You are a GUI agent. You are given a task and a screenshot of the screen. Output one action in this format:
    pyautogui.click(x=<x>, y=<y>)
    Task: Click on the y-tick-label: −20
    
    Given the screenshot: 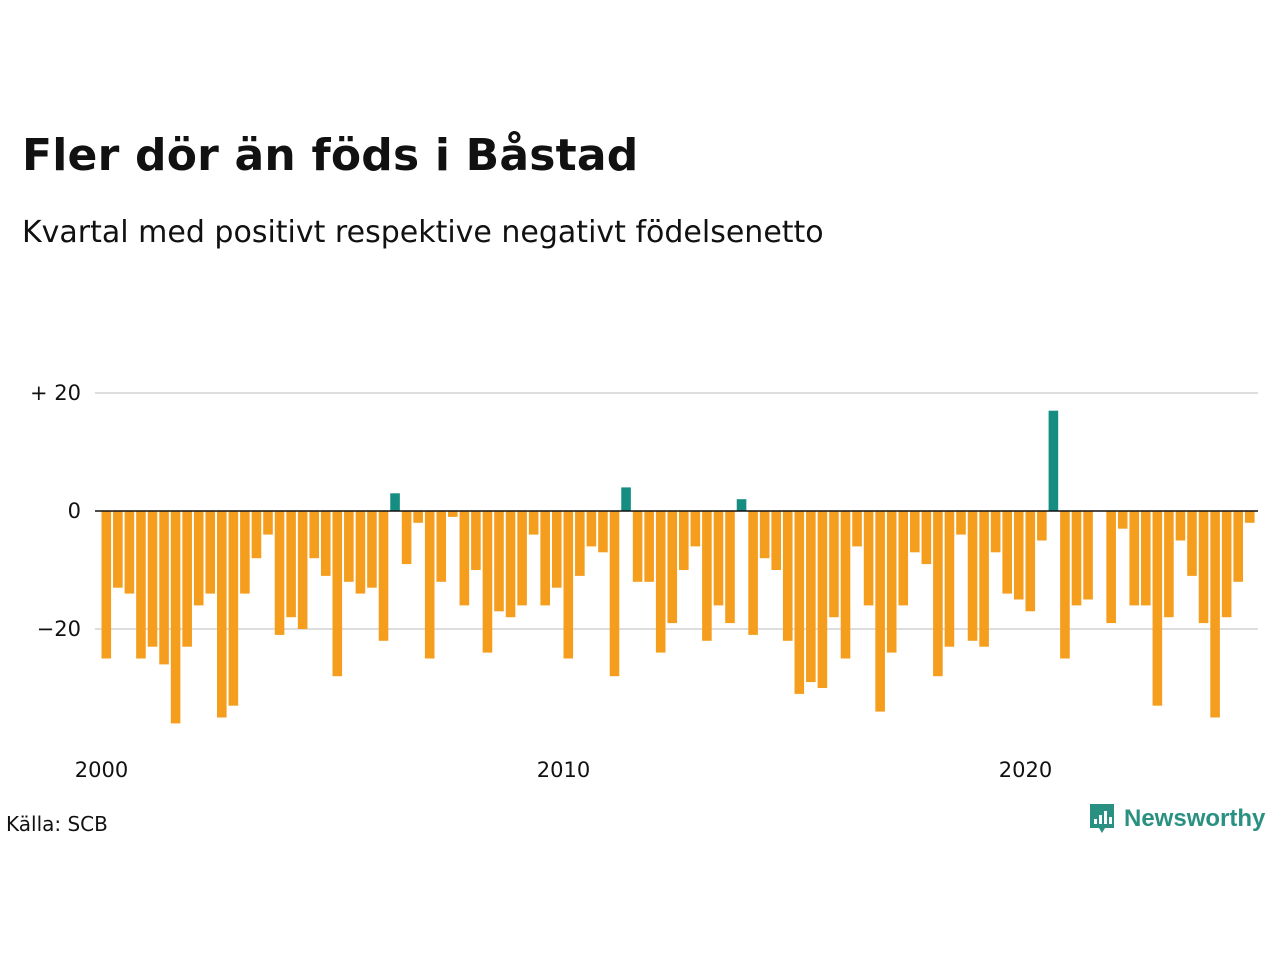 What is the action you would take?
    pyautogui.click(x=59, y=629)
    